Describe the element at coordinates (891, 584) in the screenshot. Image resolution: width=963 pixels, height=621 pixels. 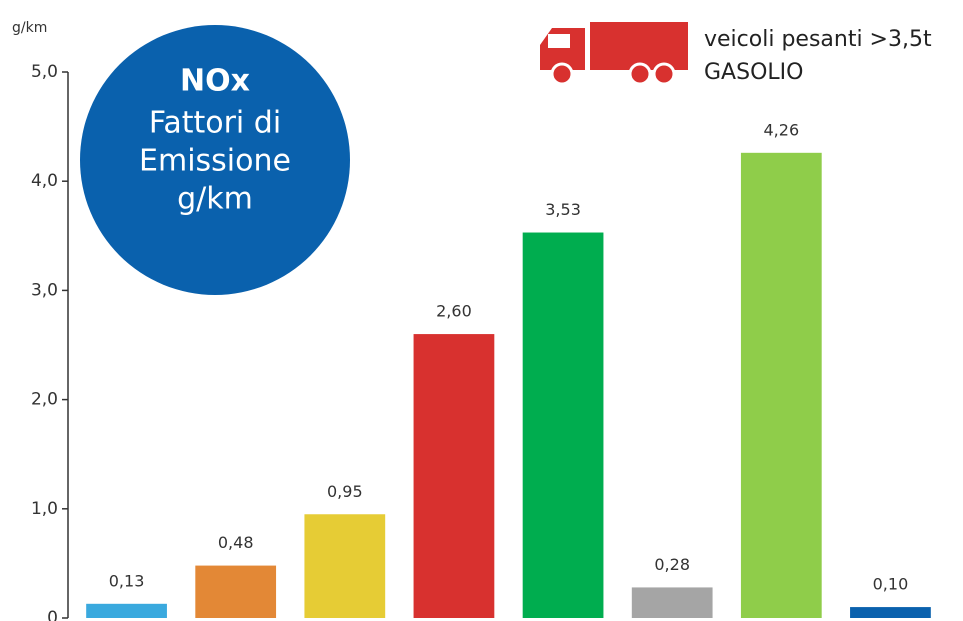
I see `data-label: 0,10` at that location.